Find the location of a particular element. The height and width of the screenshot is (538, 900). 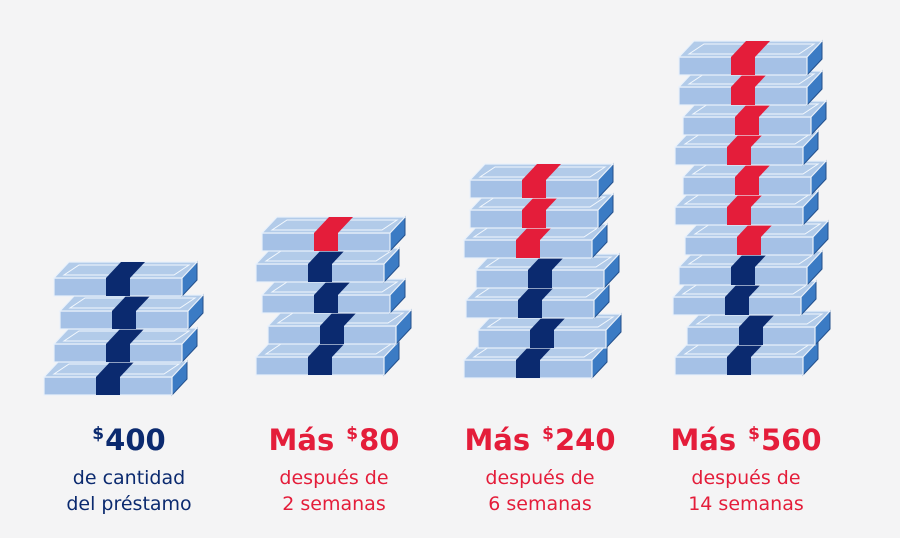

caption-text: de cantidad del préstamo is located at coordinates (129, 491).